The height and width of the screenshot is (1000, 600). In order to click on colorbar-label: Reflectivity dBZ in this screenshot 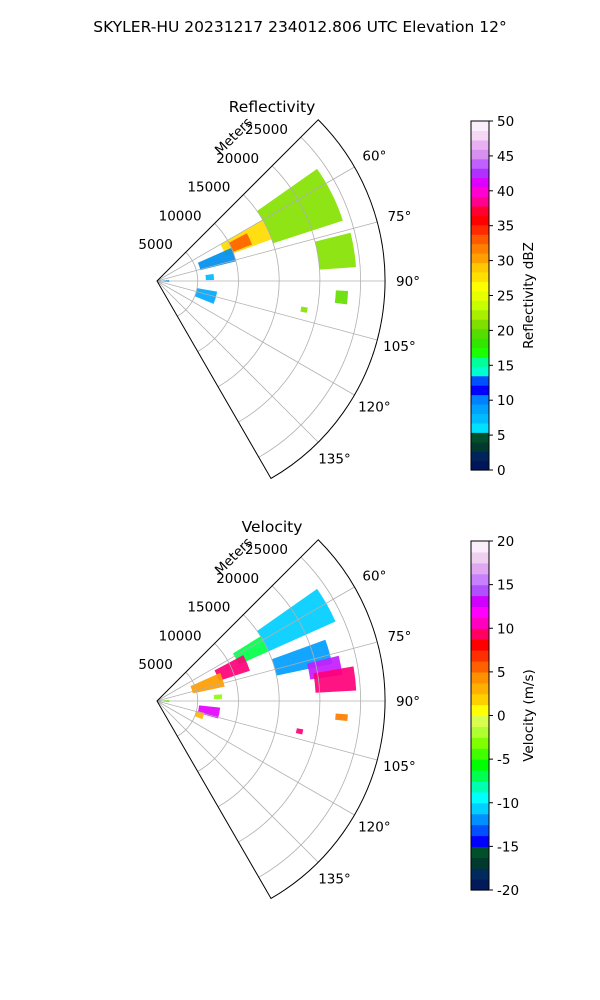, I will do `click(529, 295)`.